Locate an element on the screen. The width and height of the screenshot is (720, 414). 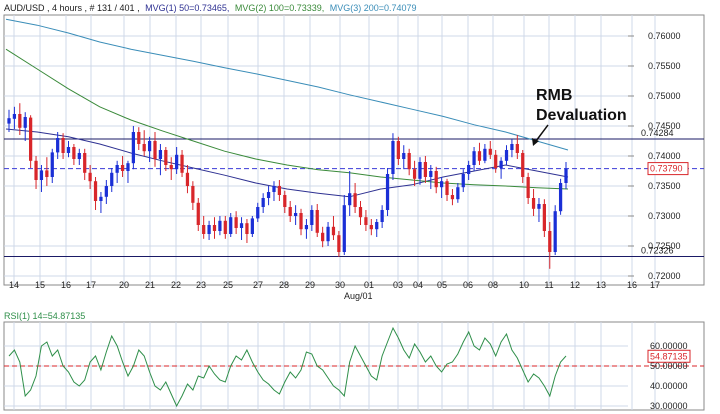
price-tick-label: 0.75000 is located at coordinates (664, 96).